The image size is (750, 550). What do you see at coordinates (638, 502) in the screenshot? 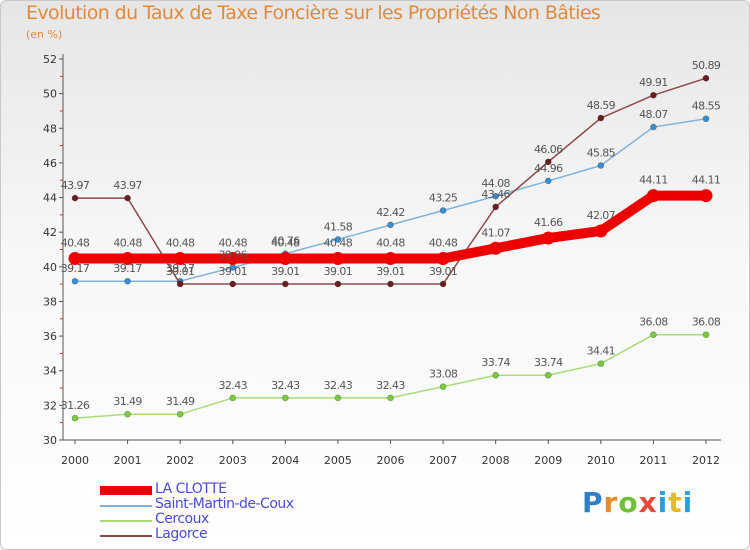
I see `proxiti-logo: Proxiti` at bounding box center [638, 502].